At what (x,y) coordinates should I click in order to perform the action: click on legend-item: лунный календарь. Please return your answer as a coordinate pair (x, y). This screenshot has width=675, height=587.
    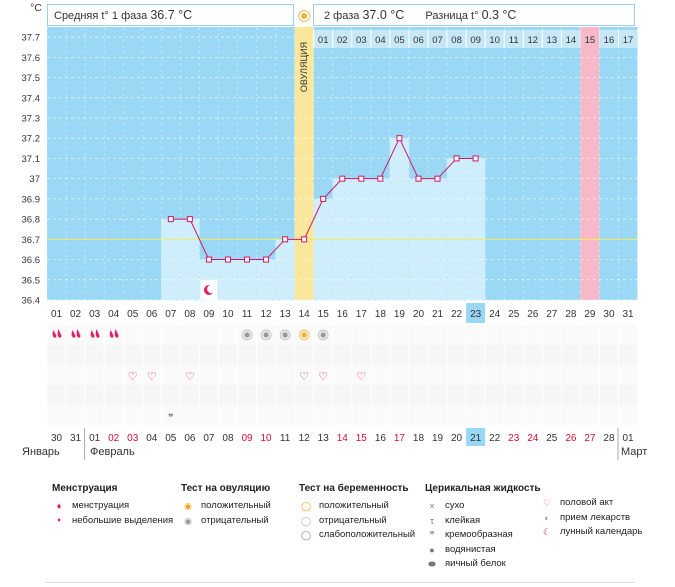
    Looking at the image, I should click on (601, 532).